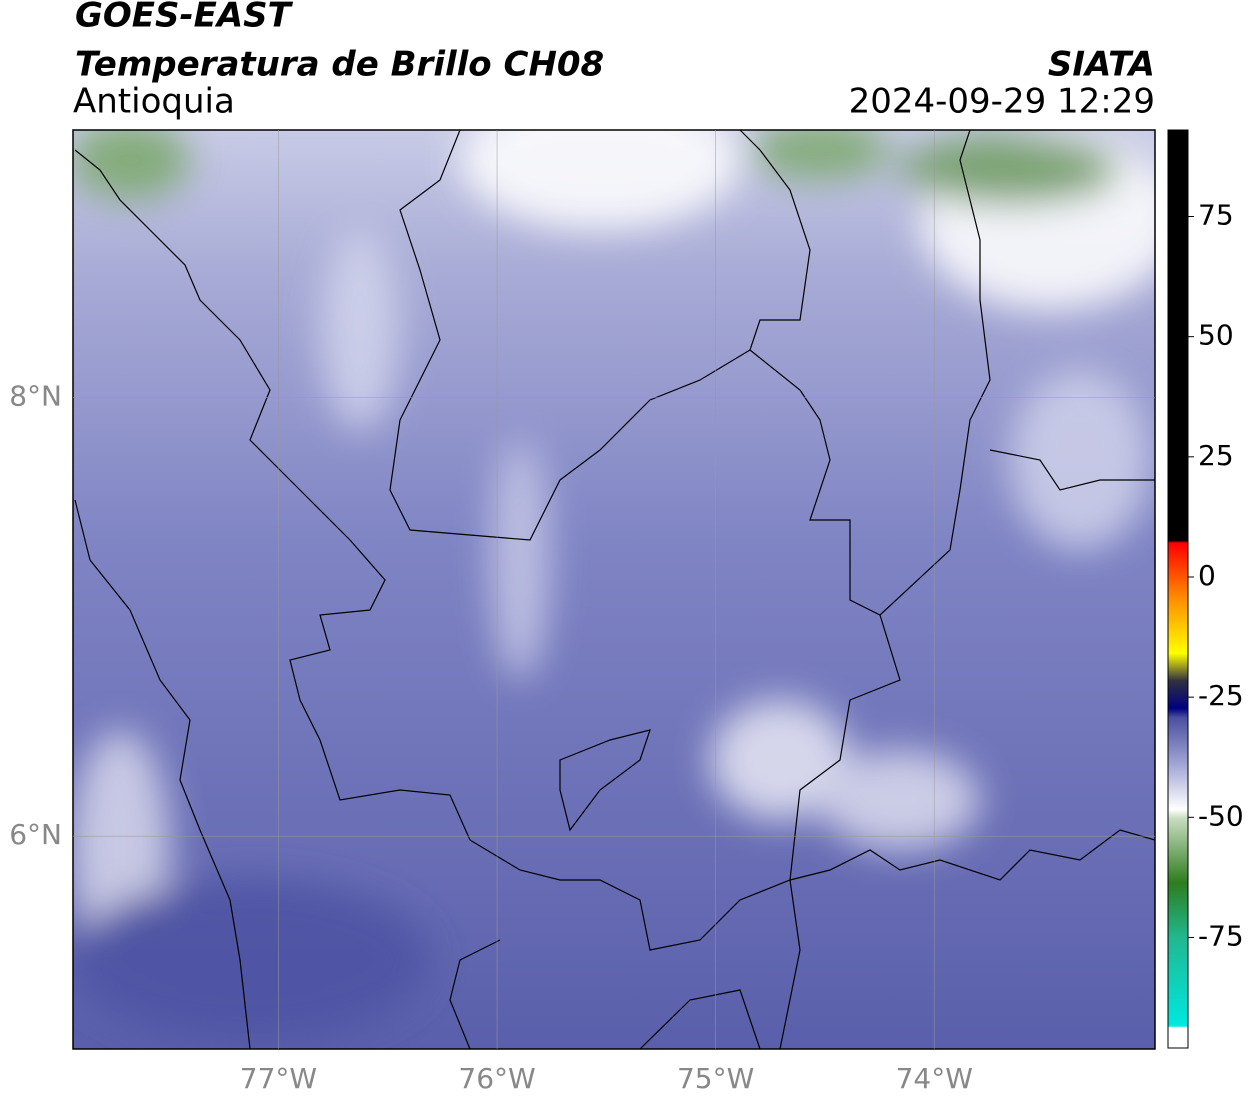 The image size is (1252, 1103). Describe the element at coordinates (35, 396) in the screenshot. I see `y-tick-label: 8°N` at that location.